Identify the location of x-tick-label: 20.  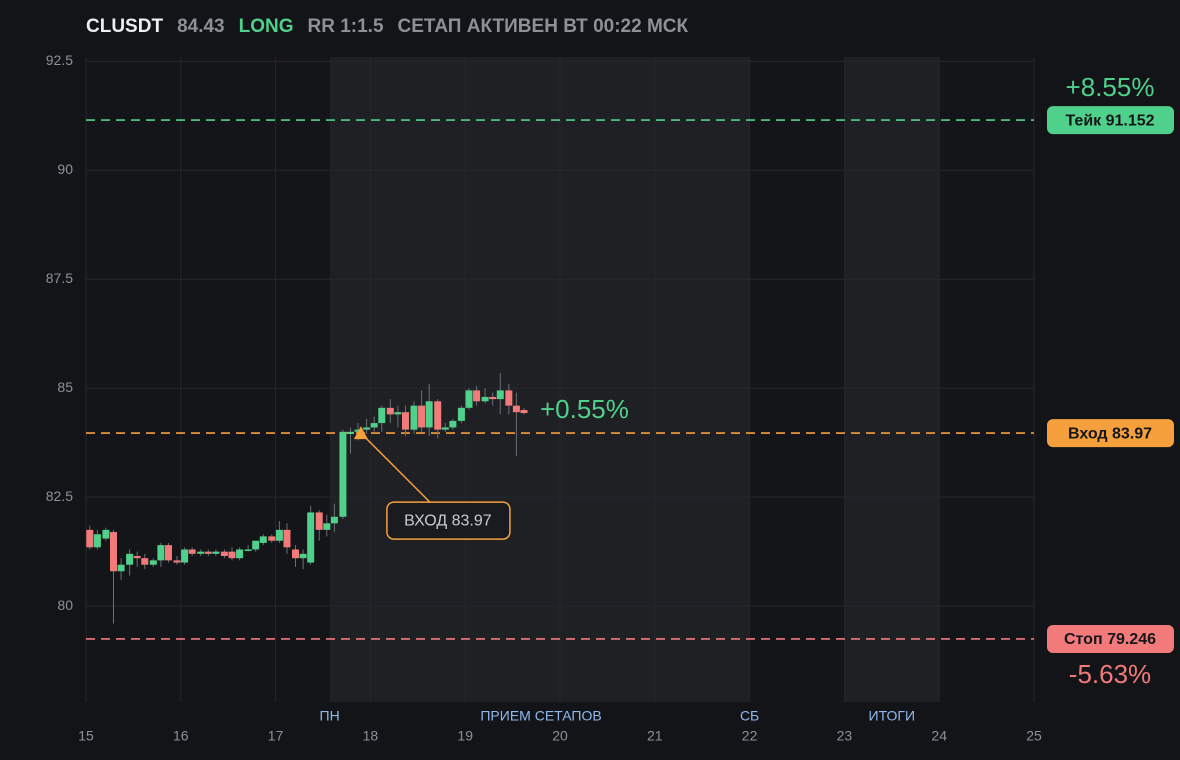
(560, 736).